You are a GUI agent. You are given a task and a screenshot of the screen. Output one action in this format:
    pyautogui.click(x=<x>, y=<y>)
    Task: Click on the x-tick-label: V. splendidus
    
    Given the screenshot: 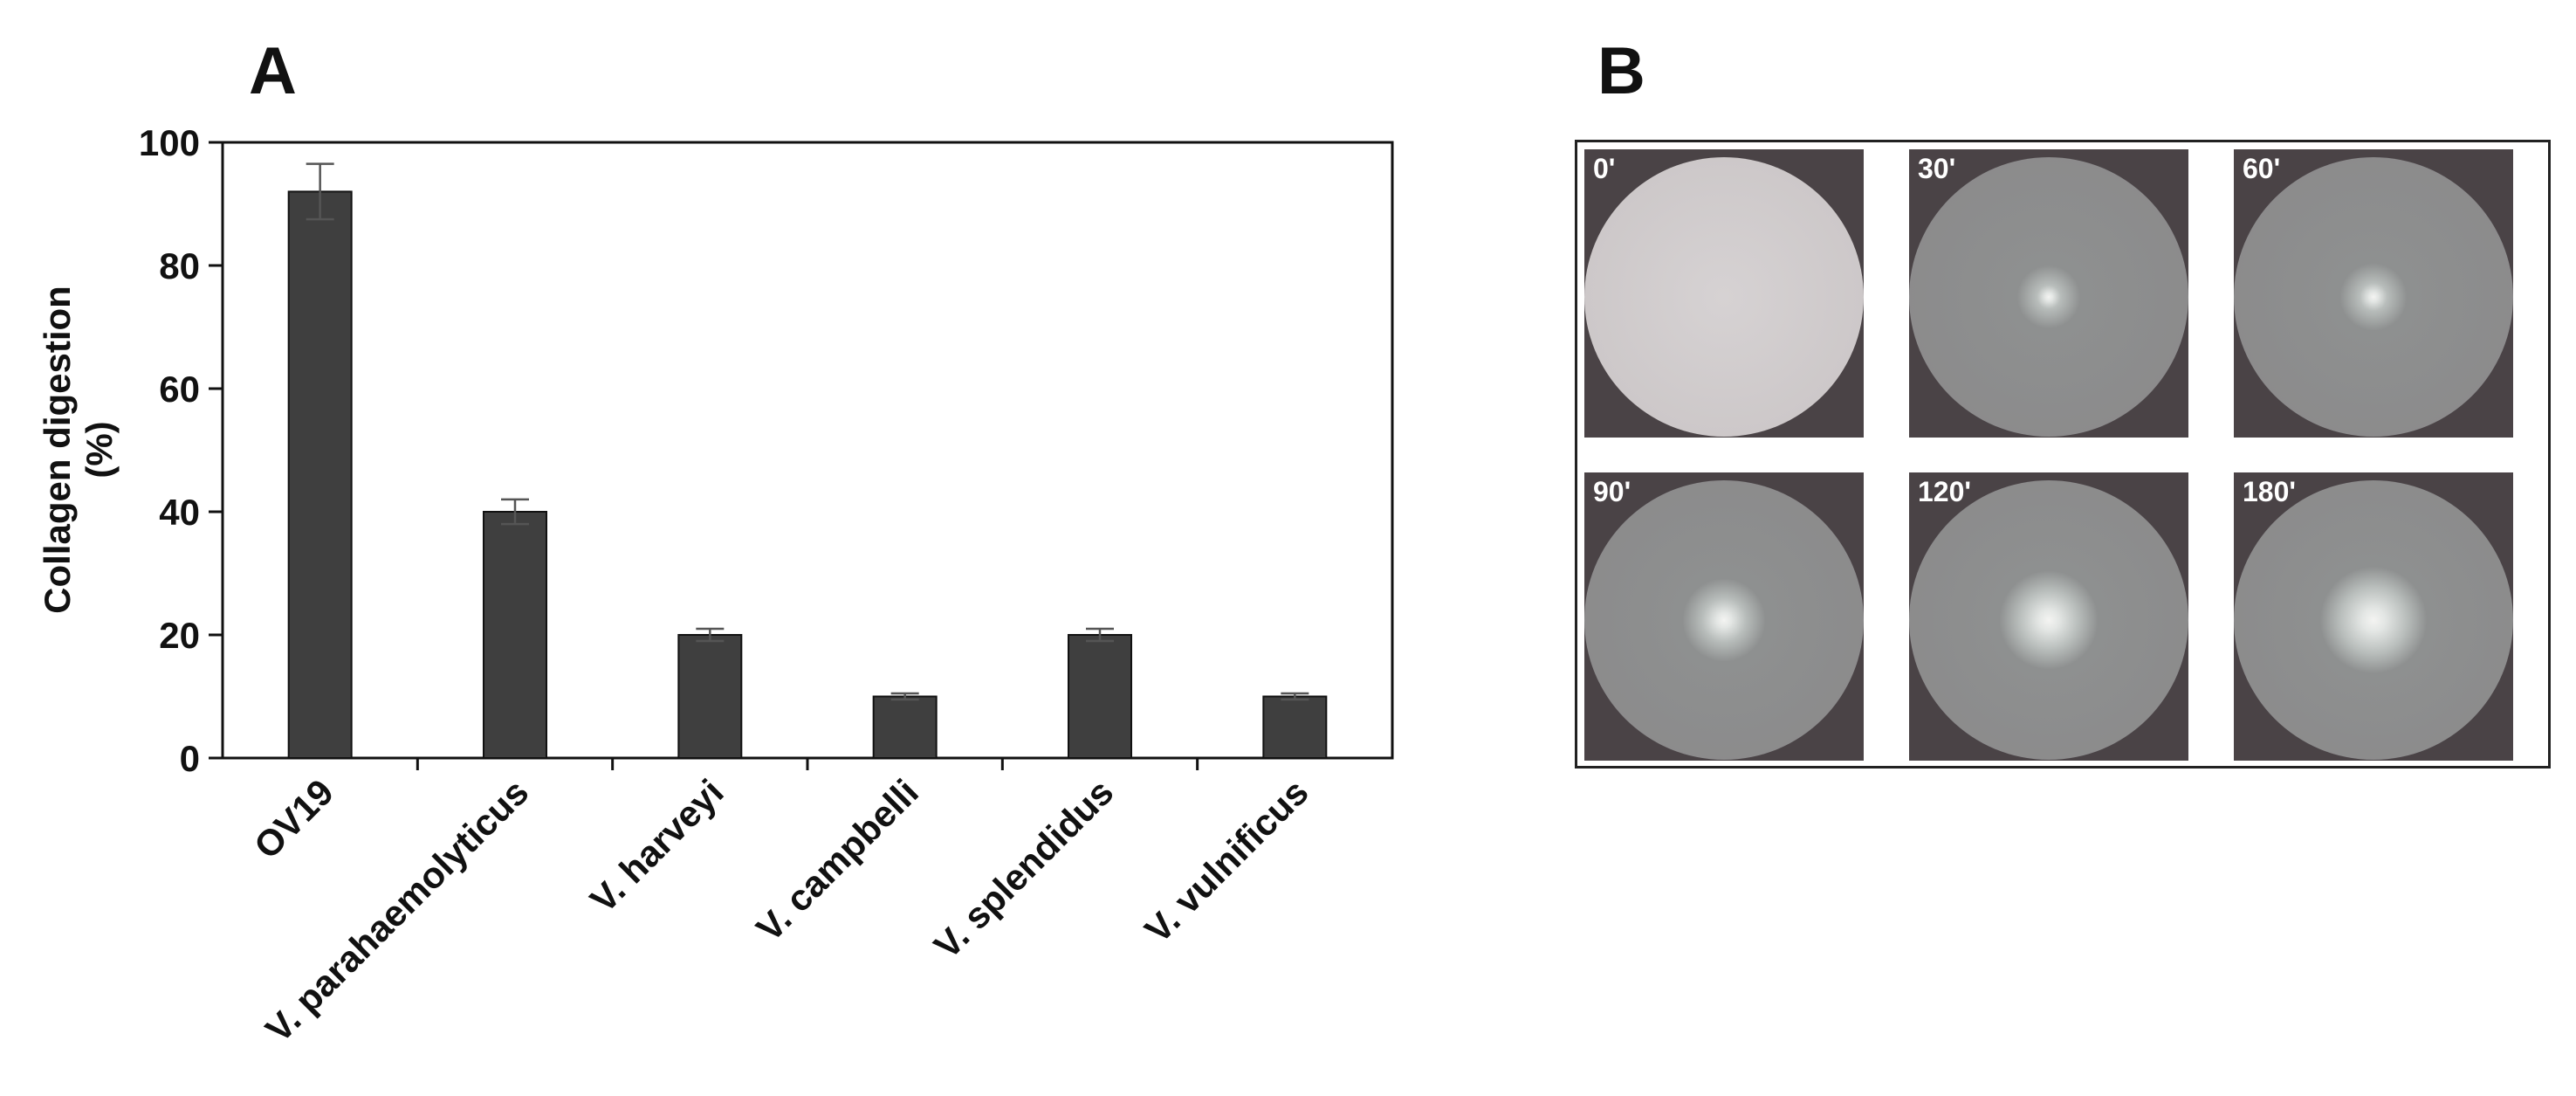 What is the action you would take?
    pyautogui.click(x=1024, y=869)
    